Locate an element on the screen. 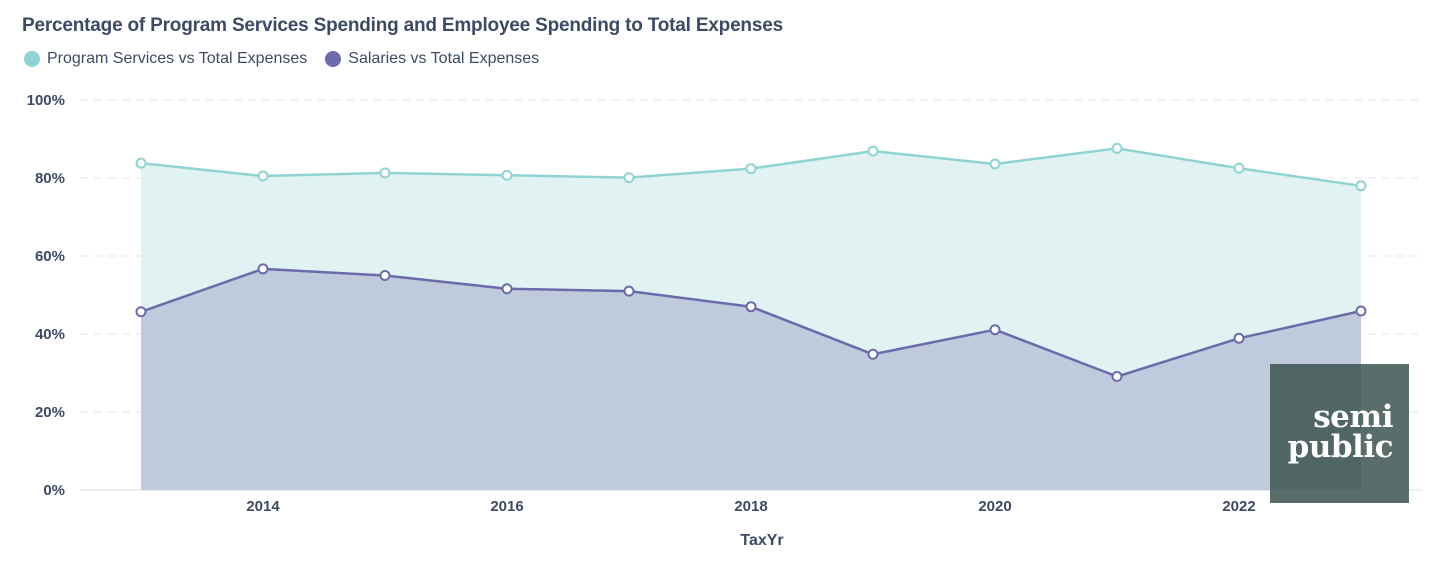 The width and height of the screenshot is (1456, 567). logo-line-2: public is located at coordinates (1340, 447).